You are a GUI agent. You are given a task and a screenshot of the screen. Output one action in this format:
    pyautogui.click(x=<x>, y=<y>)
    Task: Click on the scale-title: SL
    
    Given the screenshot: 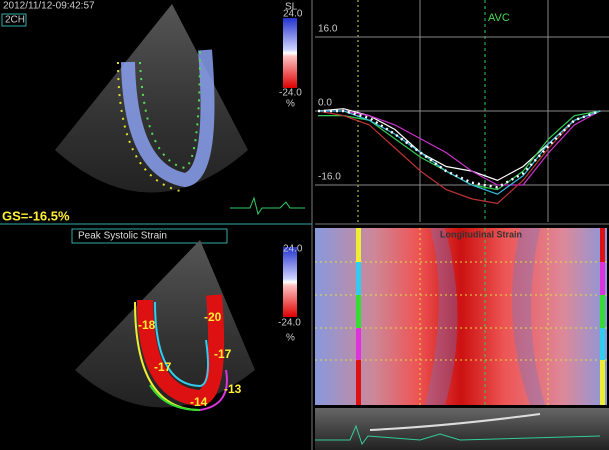 What is the action you would take?
    pyautogui.click(x=291, y=7)
    